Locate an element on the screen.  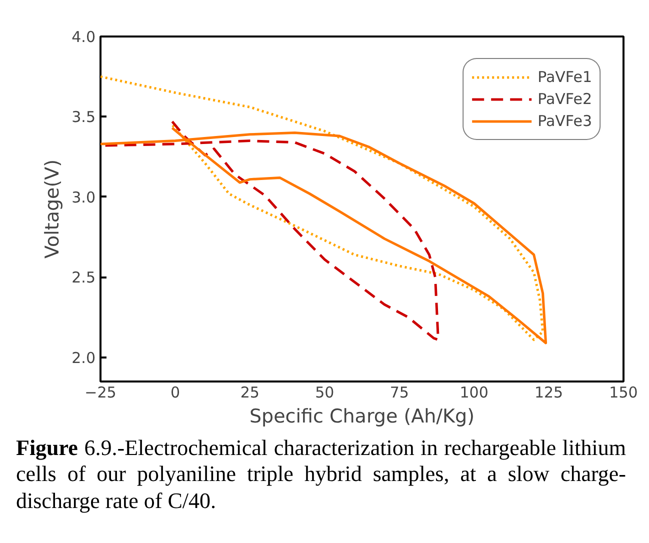
x-tick-label: 25 is located at coordinates (250, 393).